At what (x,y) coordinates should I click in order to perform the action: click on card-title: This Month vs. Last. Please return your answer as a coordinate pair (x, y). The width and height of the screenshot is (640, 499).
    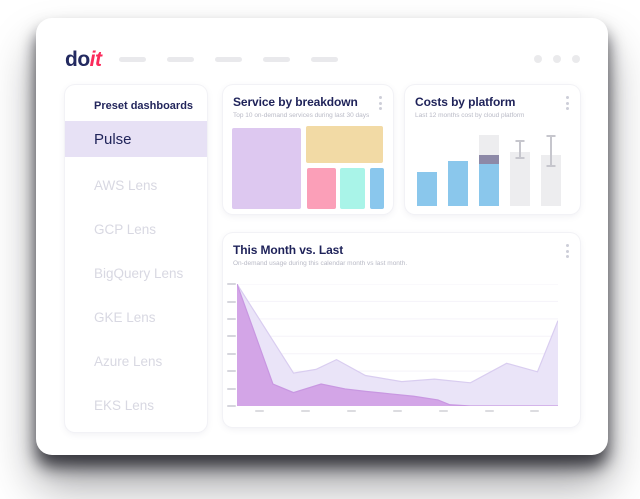
    Looking at the image, I should click on (288, 250).